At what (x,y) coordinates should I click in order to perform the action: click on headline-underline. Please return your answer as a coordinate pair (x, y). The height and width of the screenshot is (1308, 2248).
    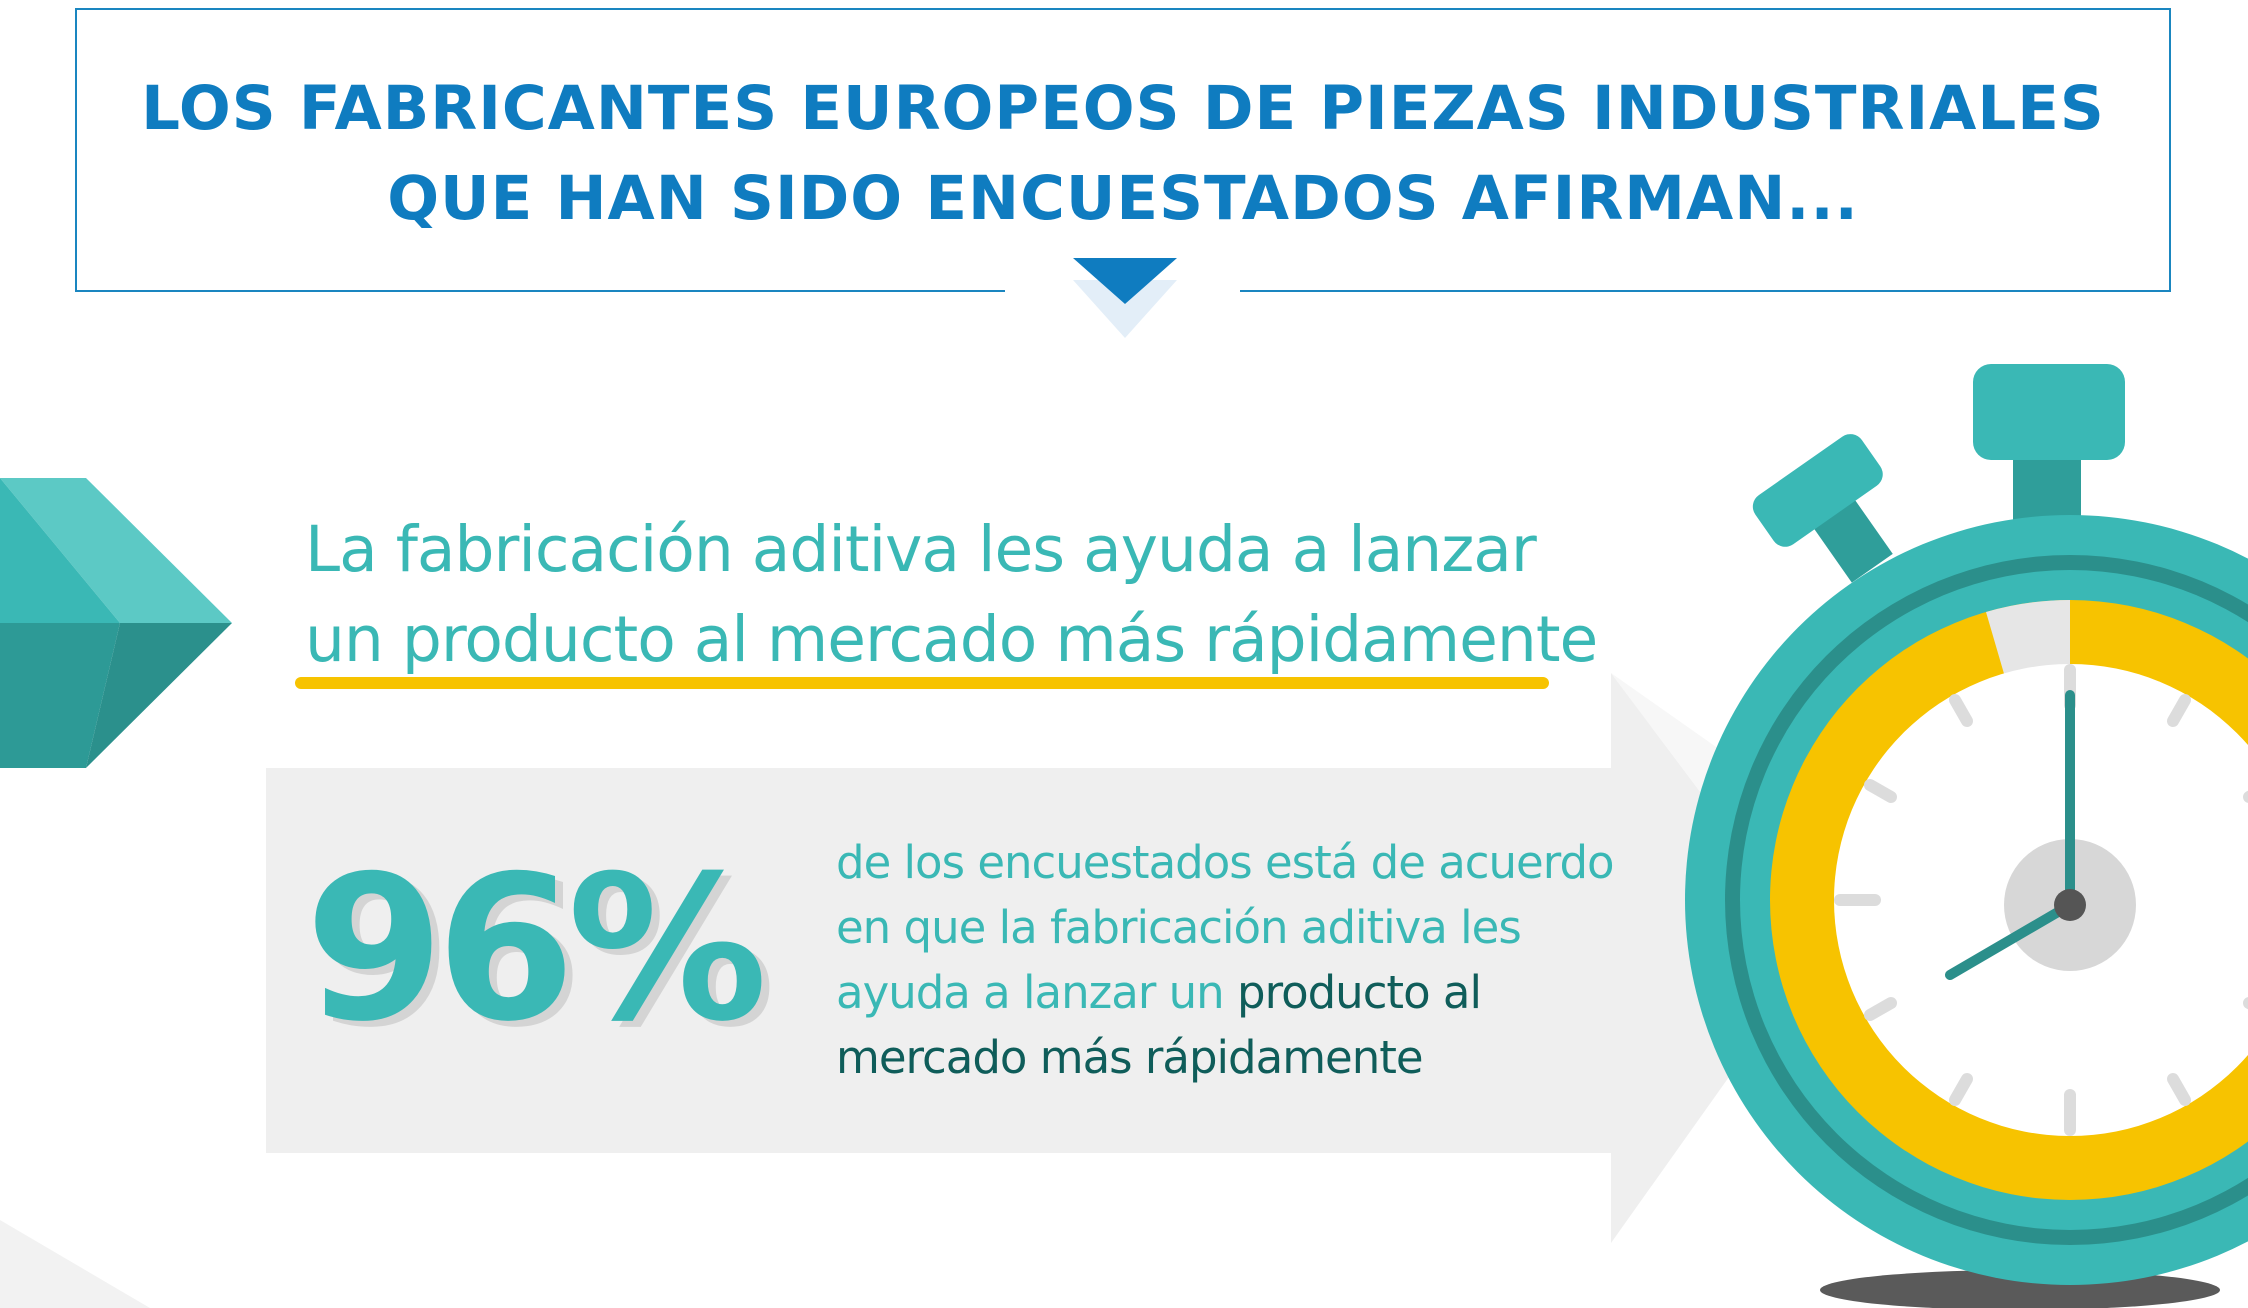
    Looking at the image, I should click on (922, 683).